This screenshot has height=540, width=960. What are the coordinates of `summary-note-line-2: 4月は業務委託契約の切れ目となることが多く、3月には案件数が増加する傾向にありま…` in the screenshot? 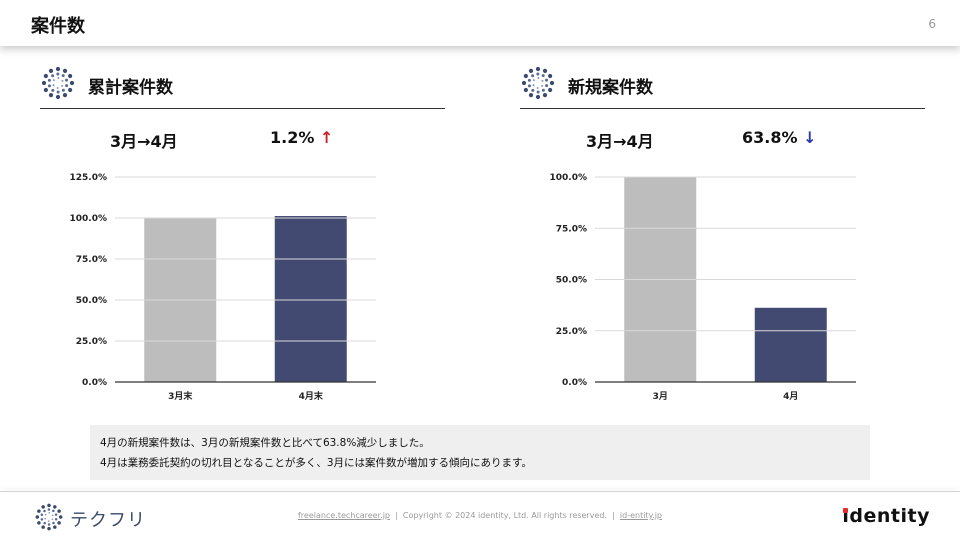 It's located at (316, 463).